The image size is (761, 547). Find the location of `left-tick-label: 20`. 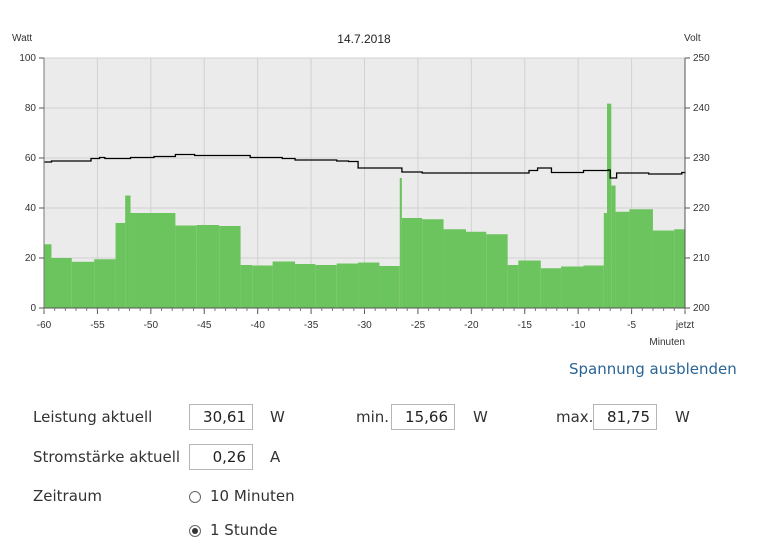

left-tick-label: 20 is located at coordinates (31, 258).